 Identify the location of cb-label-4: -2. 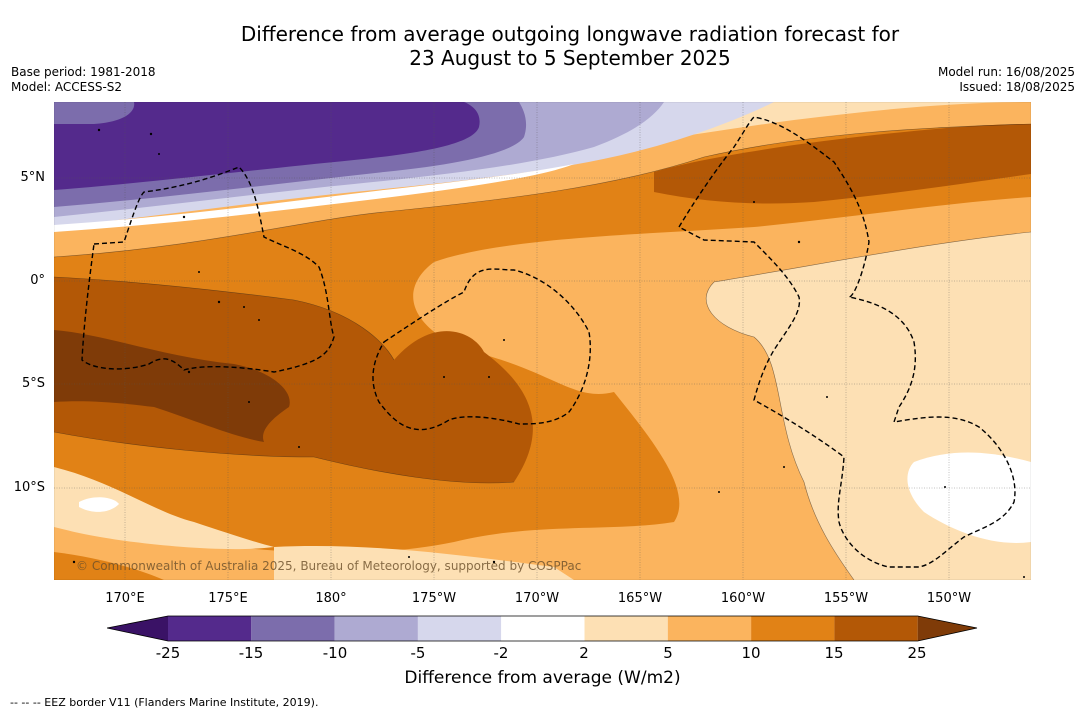
(501, 653).